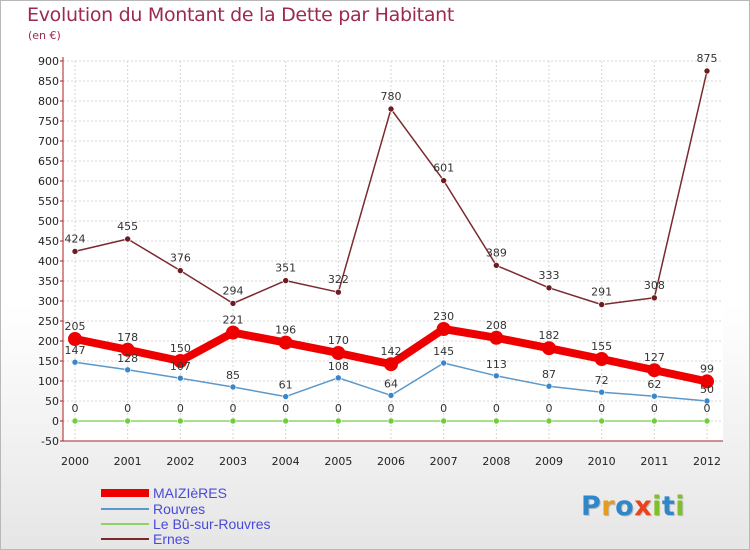 The height and width of the screenshot is (550, 750). What do you see at coordinates (48, 61) in the screenshot?
I see `y-tick-label: 900` at bounding box center [48, 61].